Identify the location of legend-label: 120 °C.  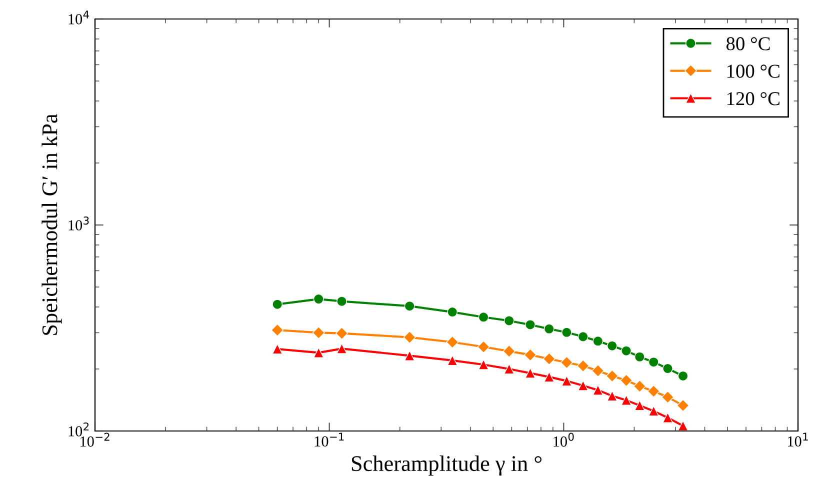
(753, 99).